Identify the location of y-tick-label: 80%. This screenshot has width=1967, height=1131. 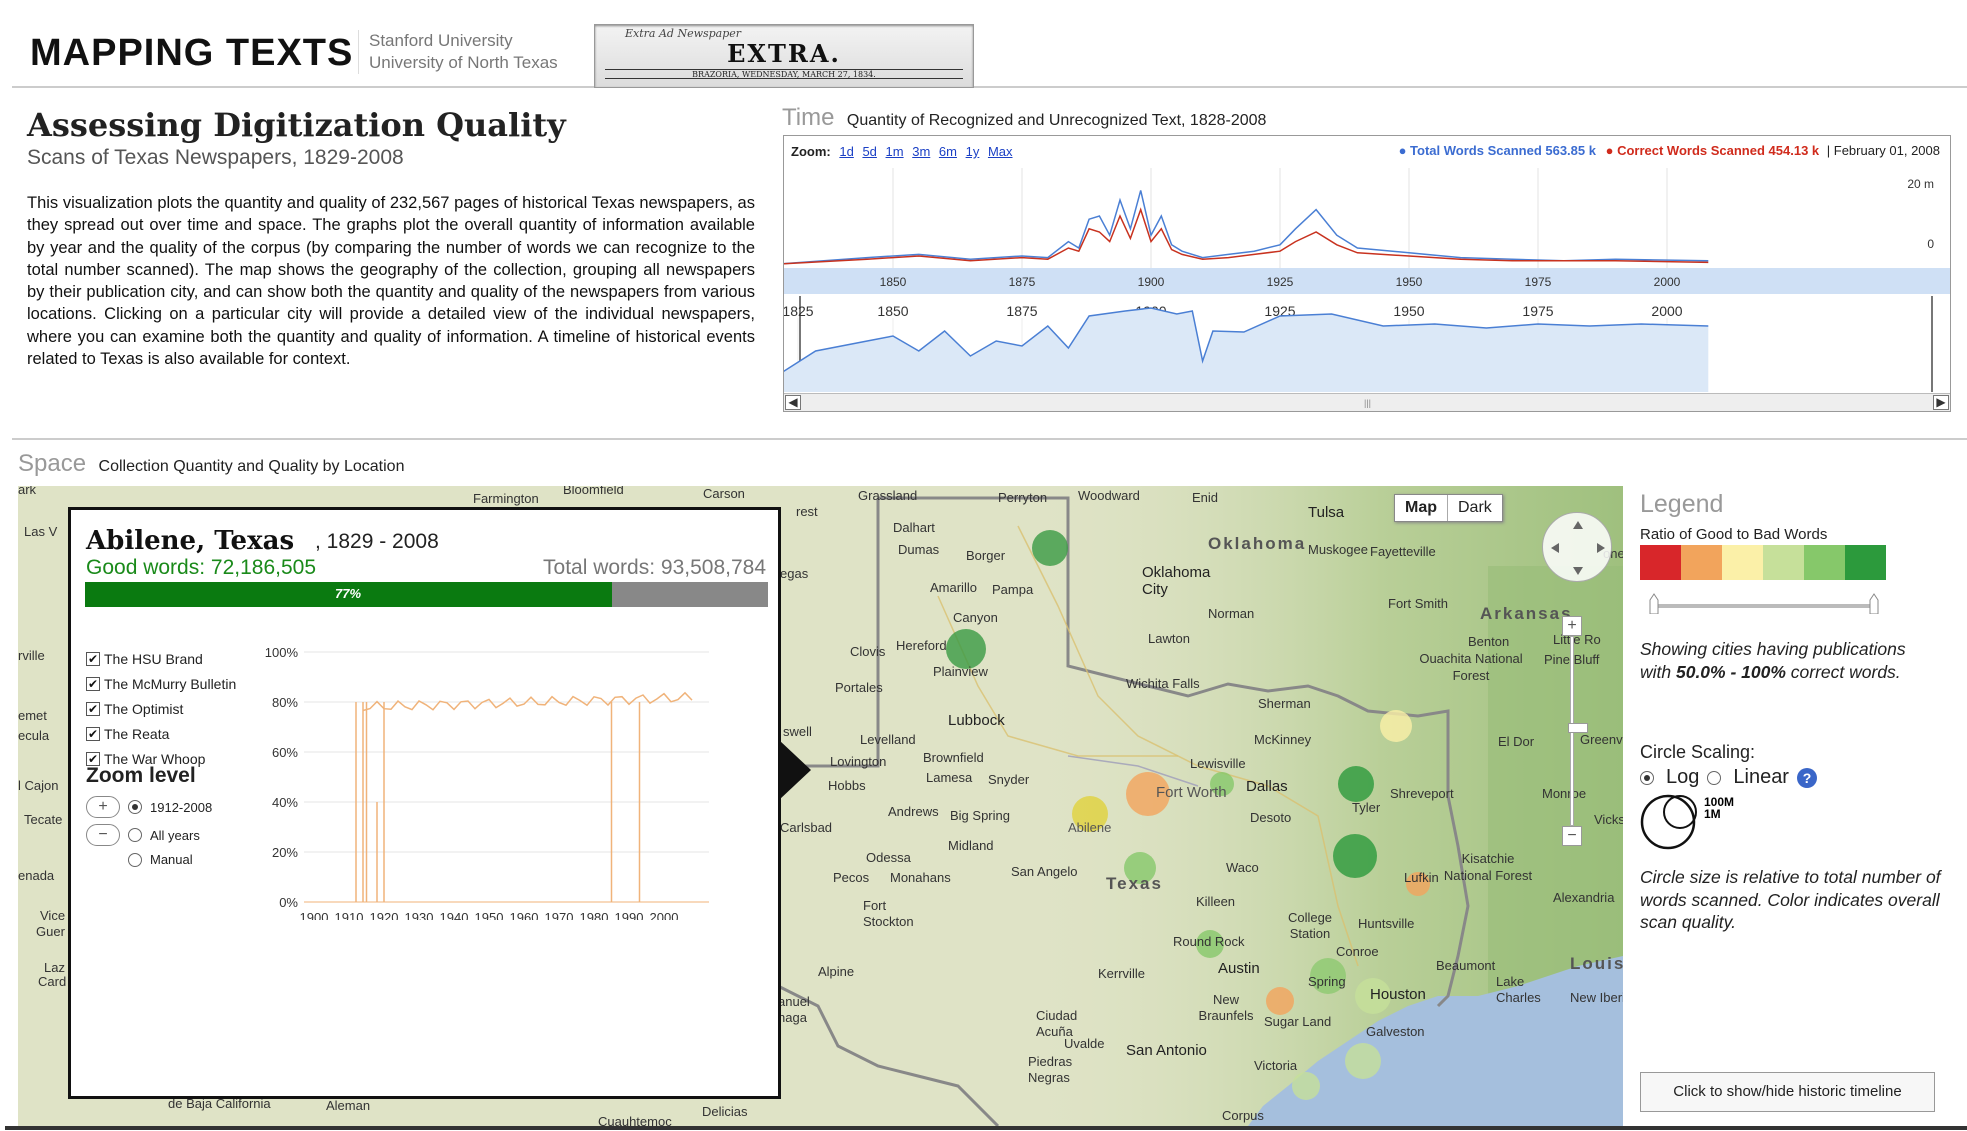
(285, 702).